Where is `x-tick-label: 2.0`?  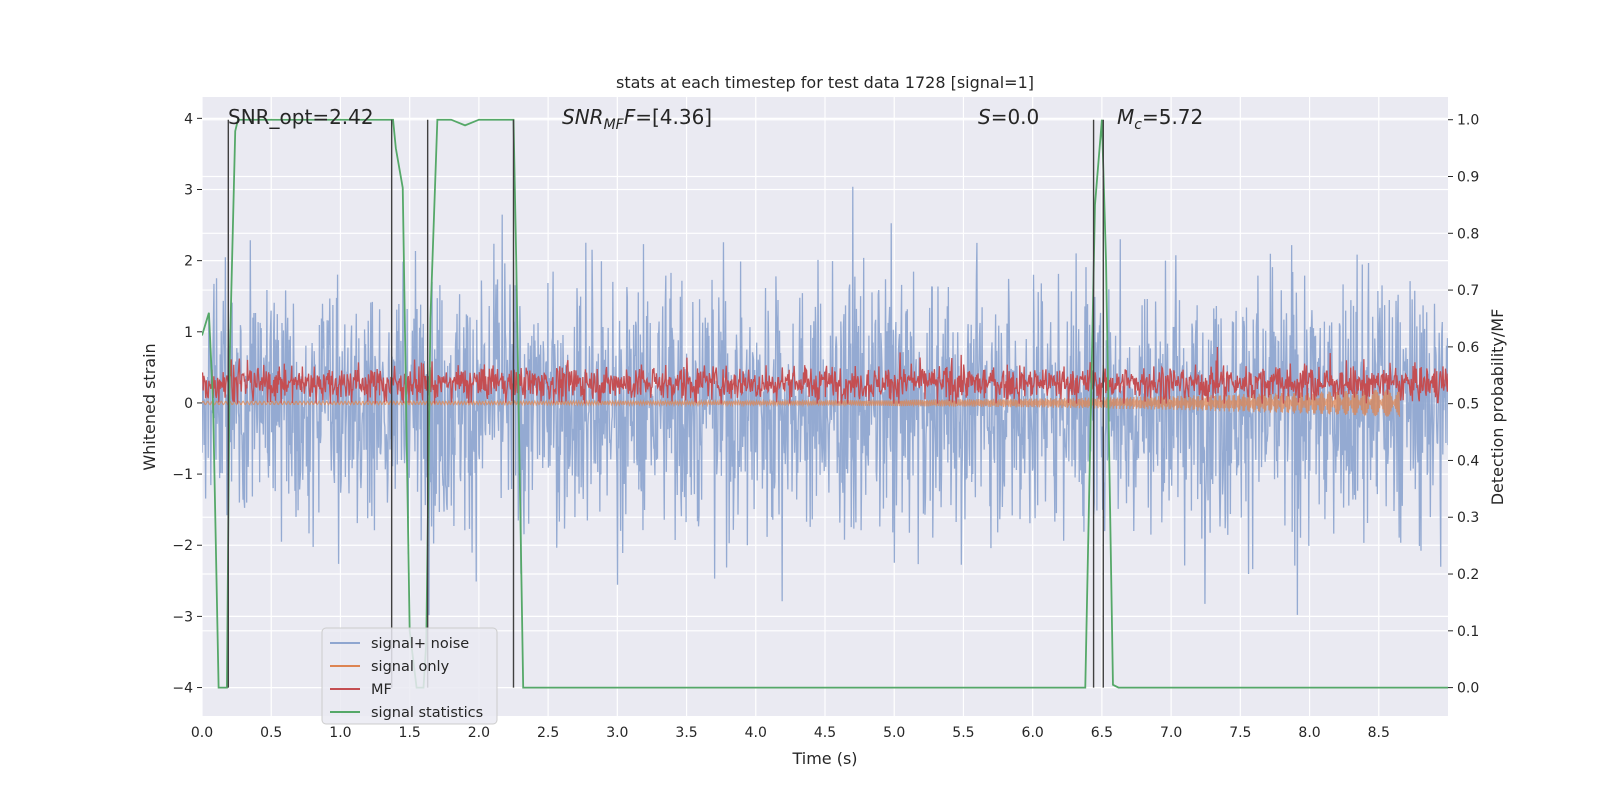 x-tick-label: 2.0 is located at coordinates (479, 733).